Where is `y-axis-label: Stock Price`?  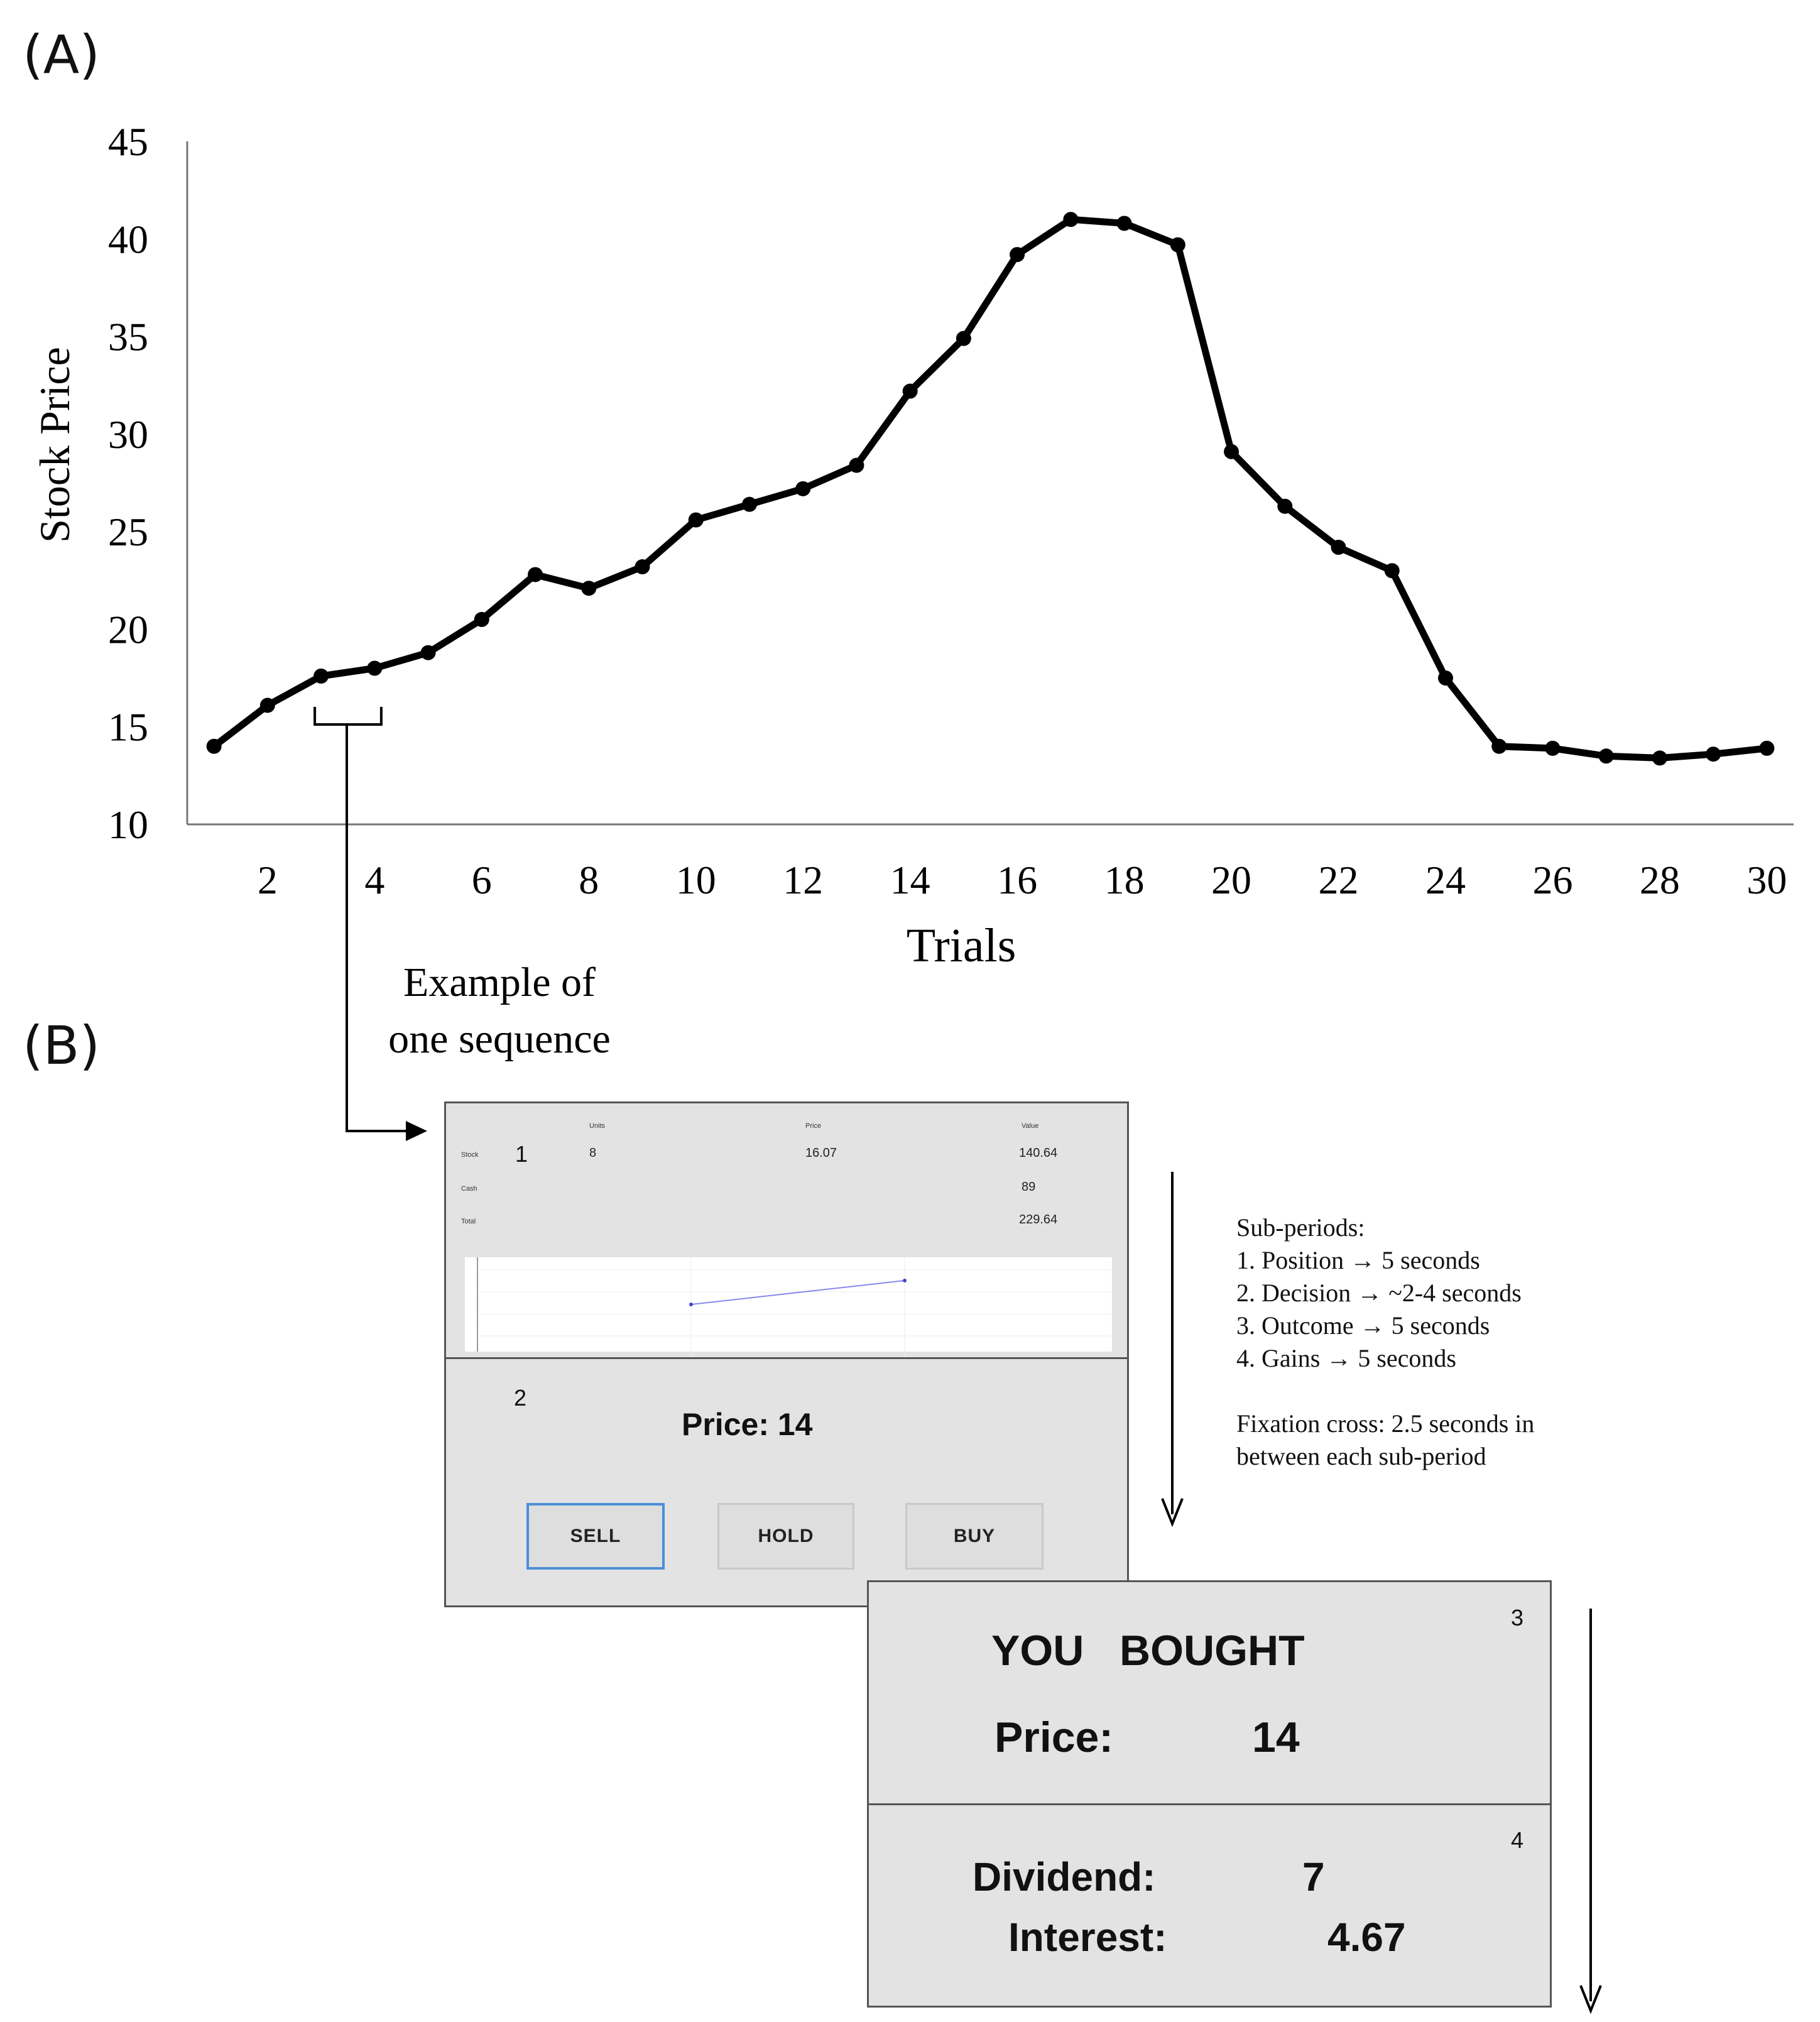 y-axis-label: Stock Price is located at coordinates (55, 445).